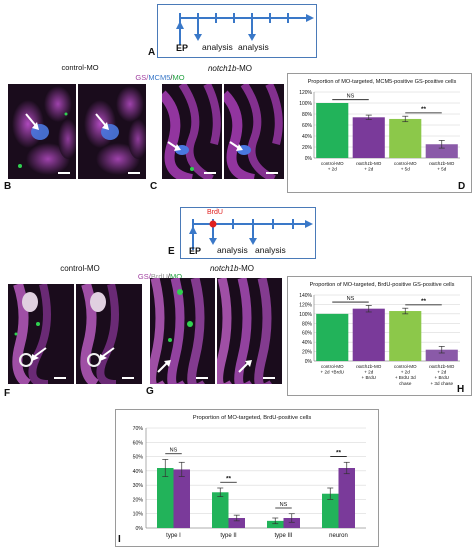 The height and width of the screenshot is (551, 475). I want to click on stain-label-row1: GS/MCM5/MO, so click(160, 77).